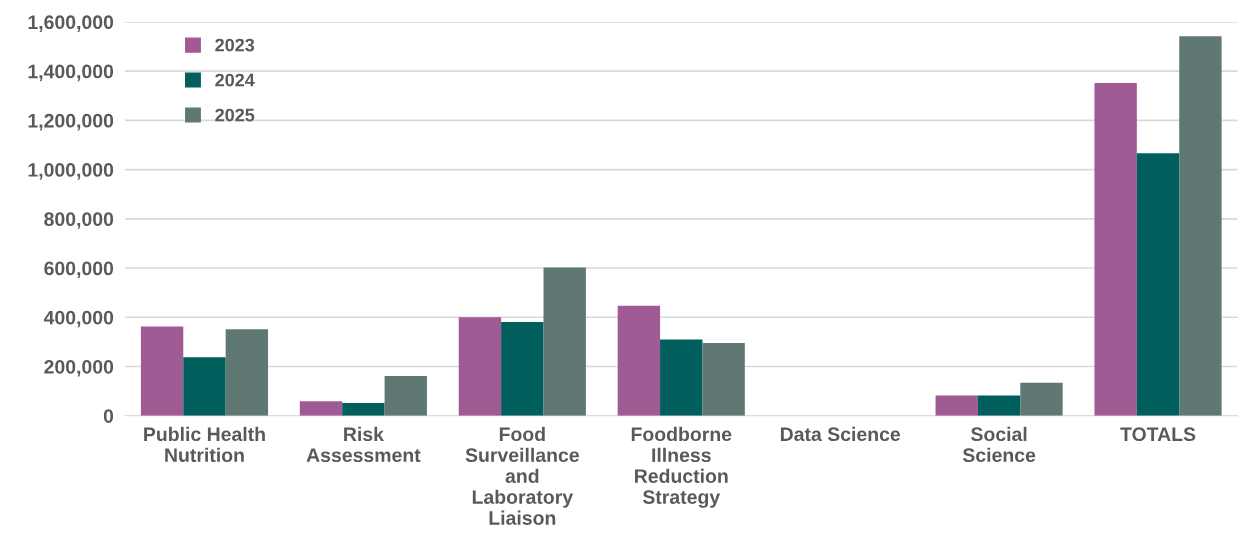 The height and width of the screenshot is (547, 1250). What do you see at coordinates (235, 45) in the screenshot?
I see `legend-label: 2023` at bounding box center [235, 45].